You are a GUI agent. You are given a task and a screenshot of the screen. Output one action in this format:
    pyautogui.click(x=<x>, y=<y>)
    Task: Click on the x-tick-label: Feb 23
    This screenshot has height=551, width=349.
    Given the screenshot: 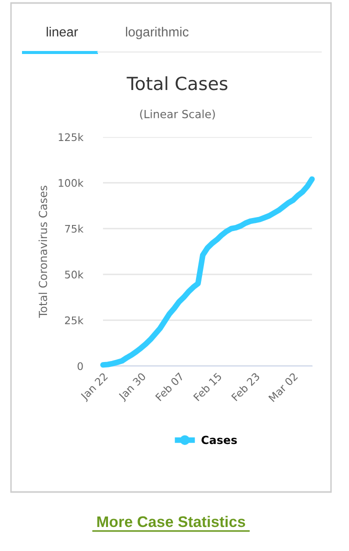 What is the action you would take?
    pyautogui.click(x=245, y=387)
    